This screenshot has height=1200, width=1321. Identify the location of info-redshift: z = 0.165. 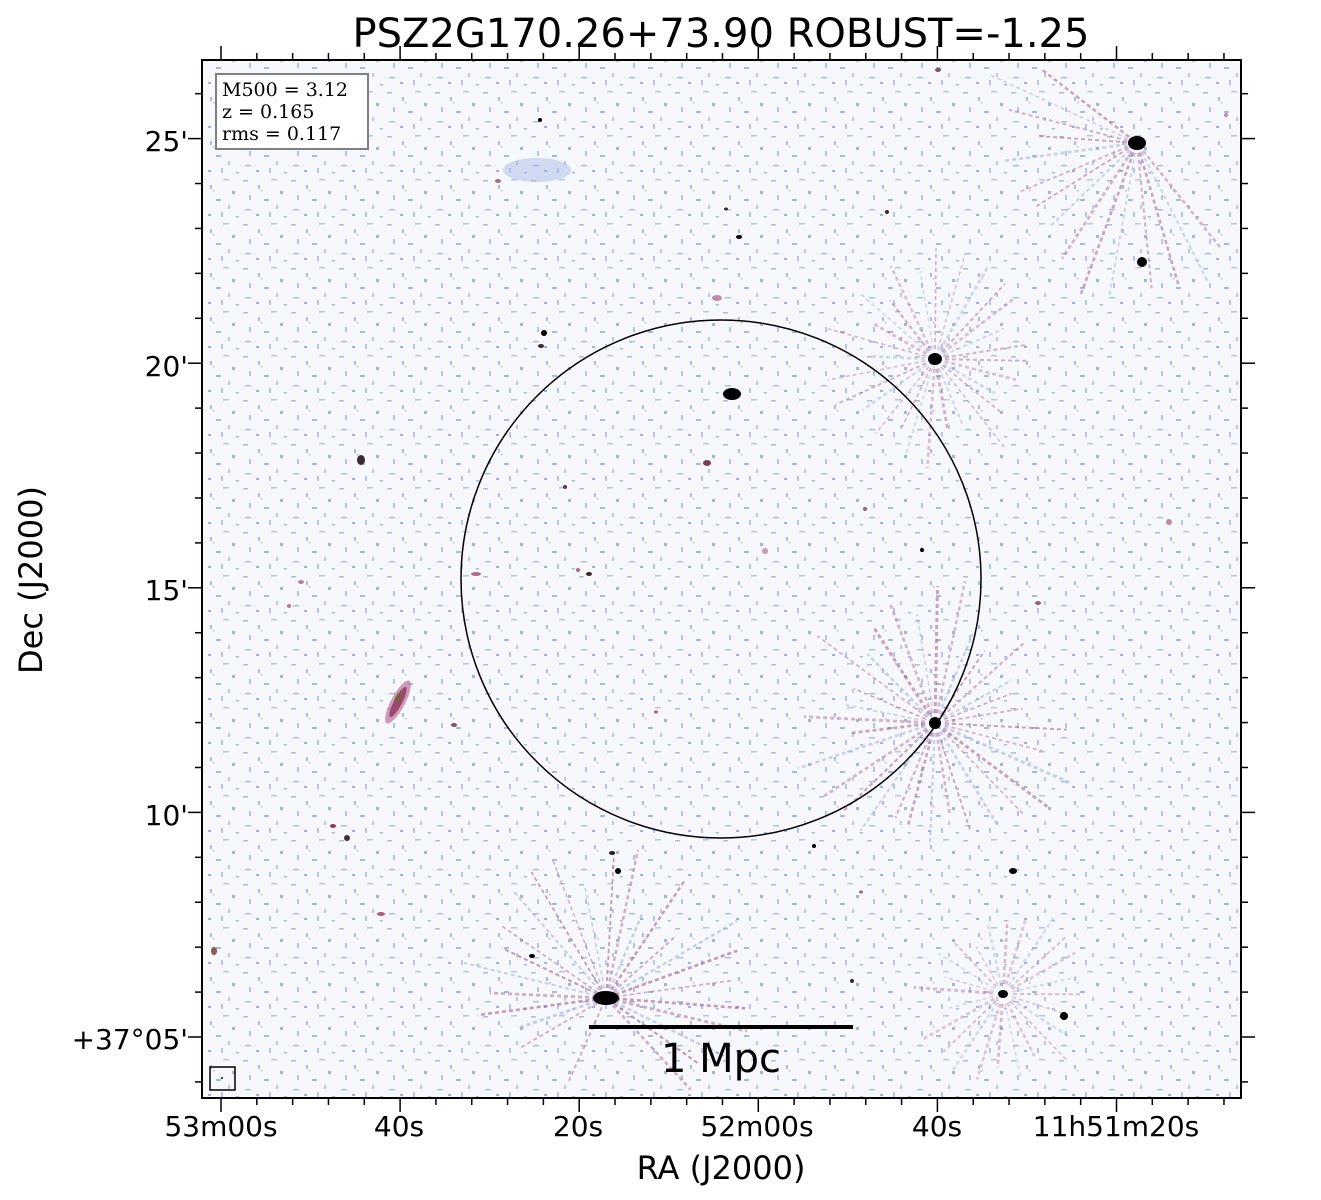
(268, 112).